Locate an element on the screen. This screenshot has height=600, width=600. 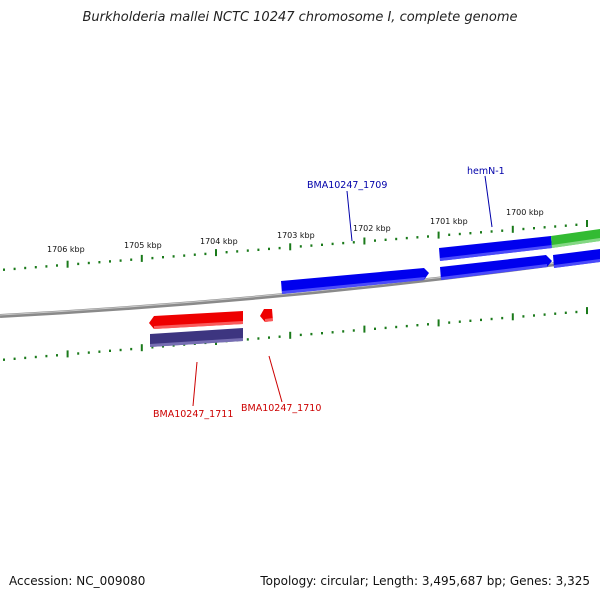
gene-label-bma10247-1709: BMA10247_1709 is located at coordinates (347, 185).